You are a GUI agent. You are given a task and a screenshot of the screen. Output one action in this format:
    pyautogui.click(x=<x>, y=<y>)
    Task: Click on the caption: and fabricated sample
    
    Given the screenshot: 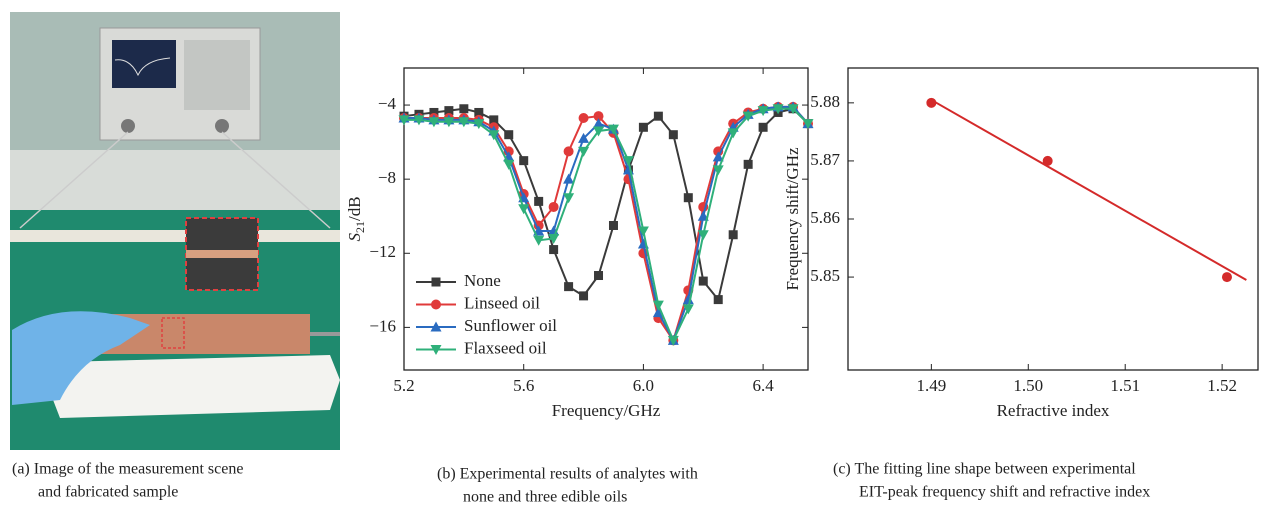 What is the action you would take?
    pyautogui.click(x=108, y=492)
    